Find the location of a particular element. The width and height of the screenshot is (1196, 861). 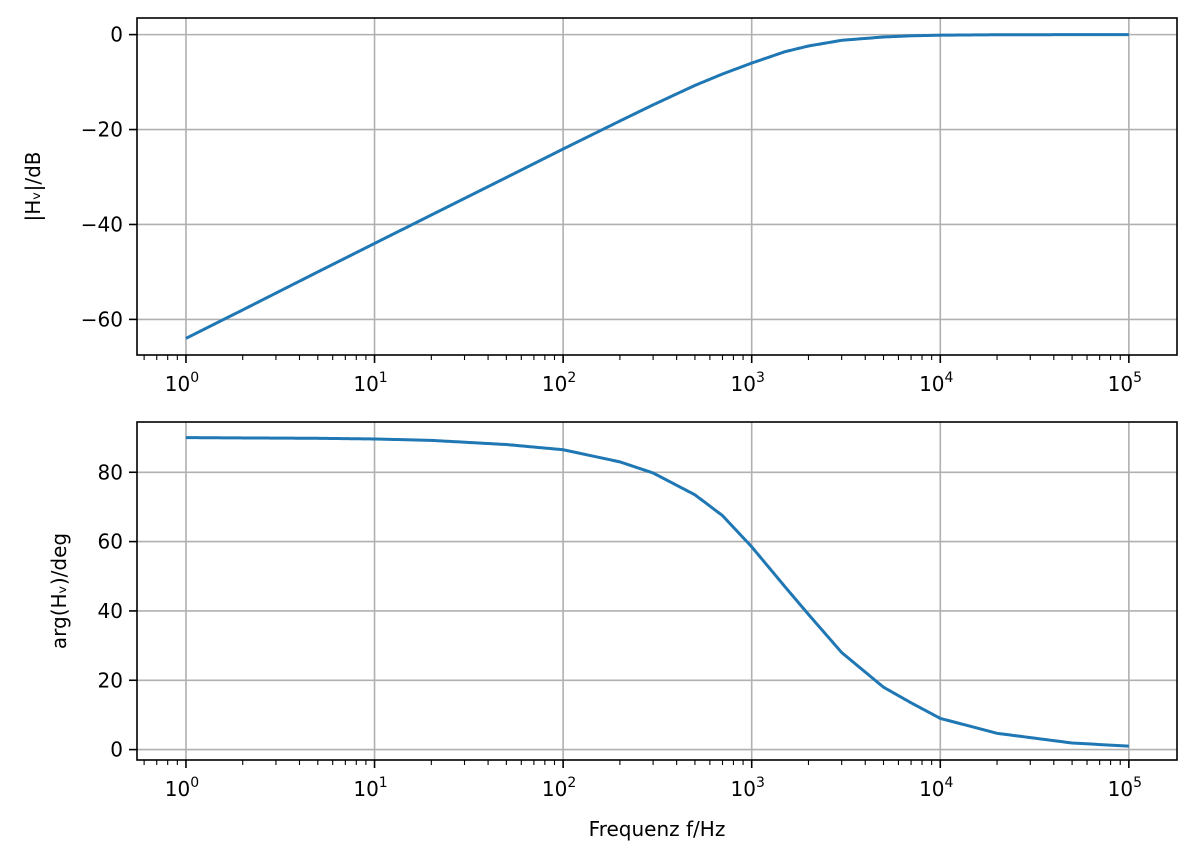

y-axis-label: |Hᵥ|/dB is located at coordinates (33, 186).